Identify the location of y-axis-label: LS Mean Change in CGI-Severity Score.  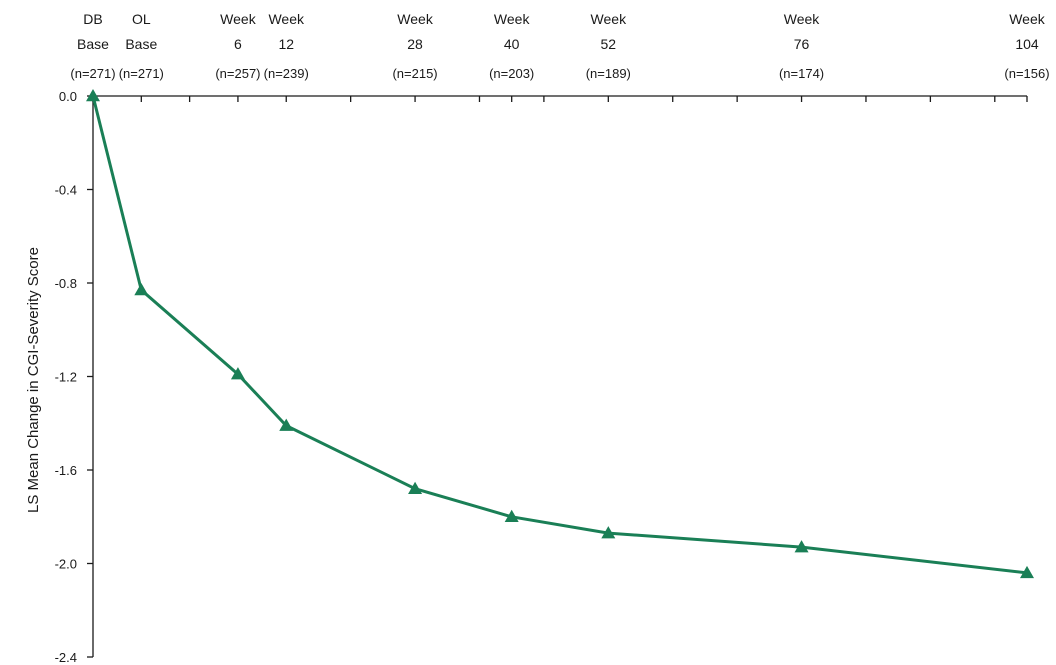
(33, 380).